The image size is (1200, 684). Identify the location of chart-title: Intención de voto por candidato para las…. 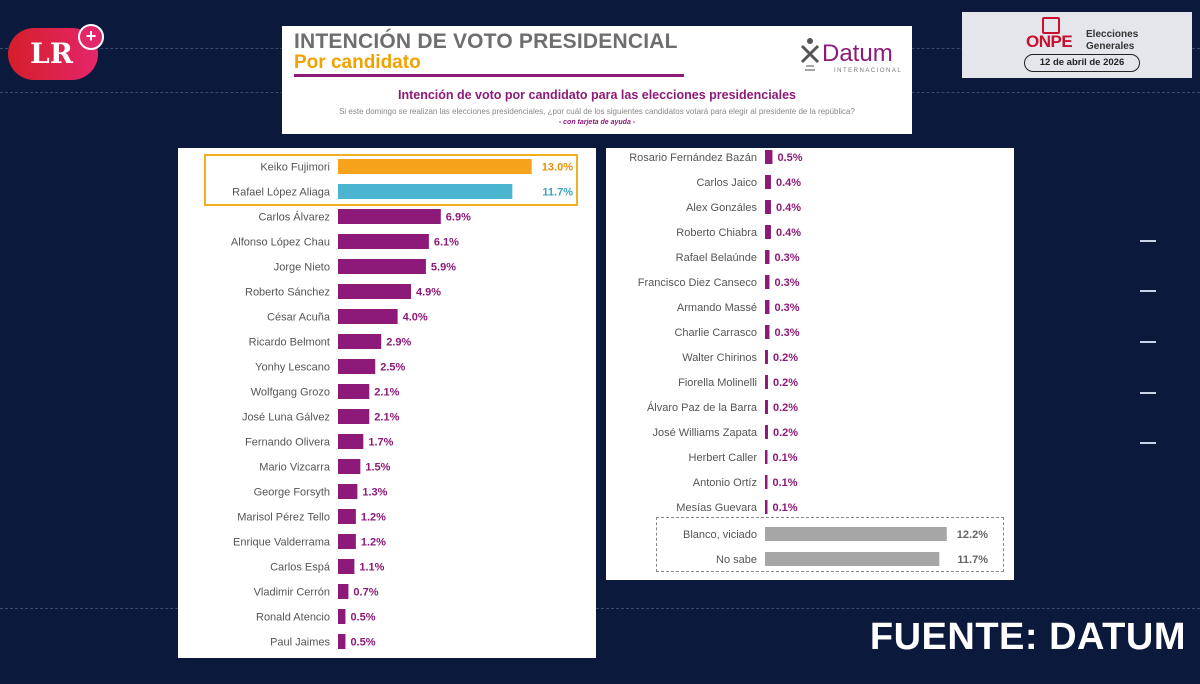
(597, 95).